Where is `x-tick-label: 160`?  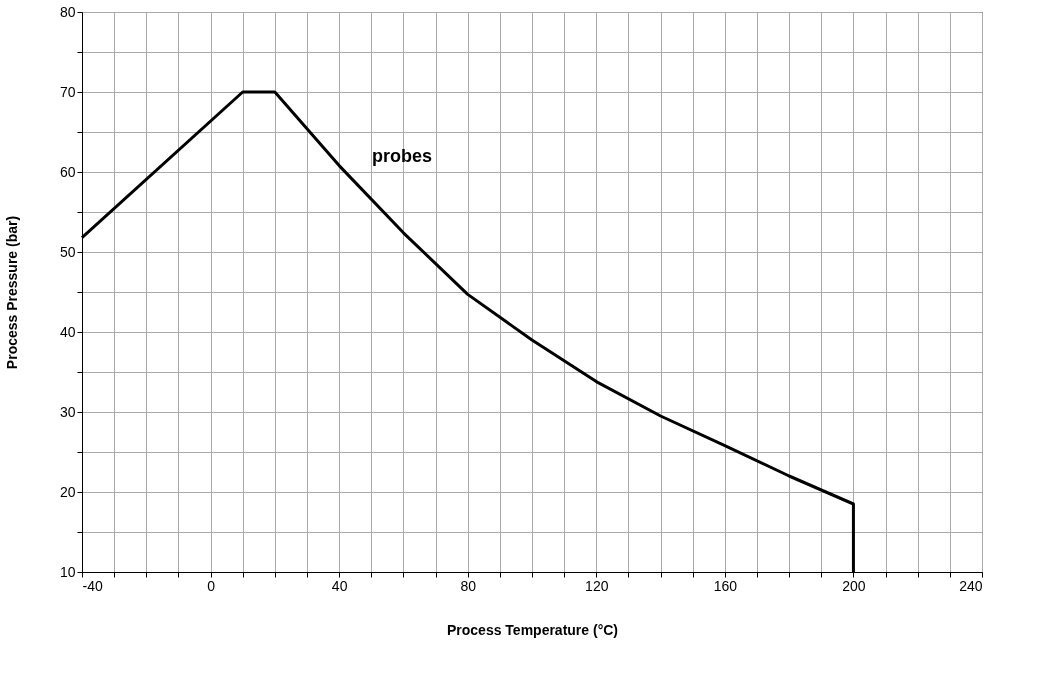 x-tick-label: 160 is located at coordinates (725, 585).